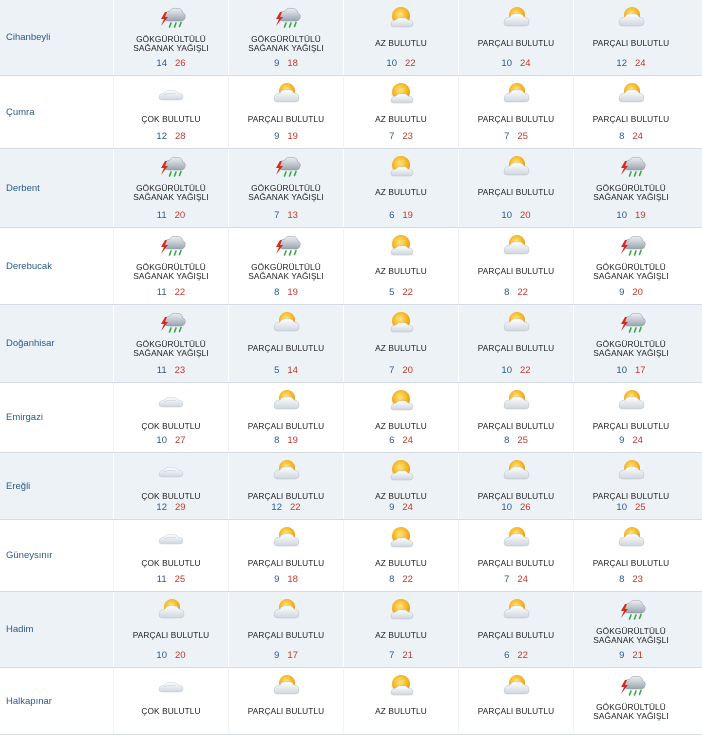 This screenshot has height=735, width=702. I want to click on temperatures: 12 24, so click(631, 63).